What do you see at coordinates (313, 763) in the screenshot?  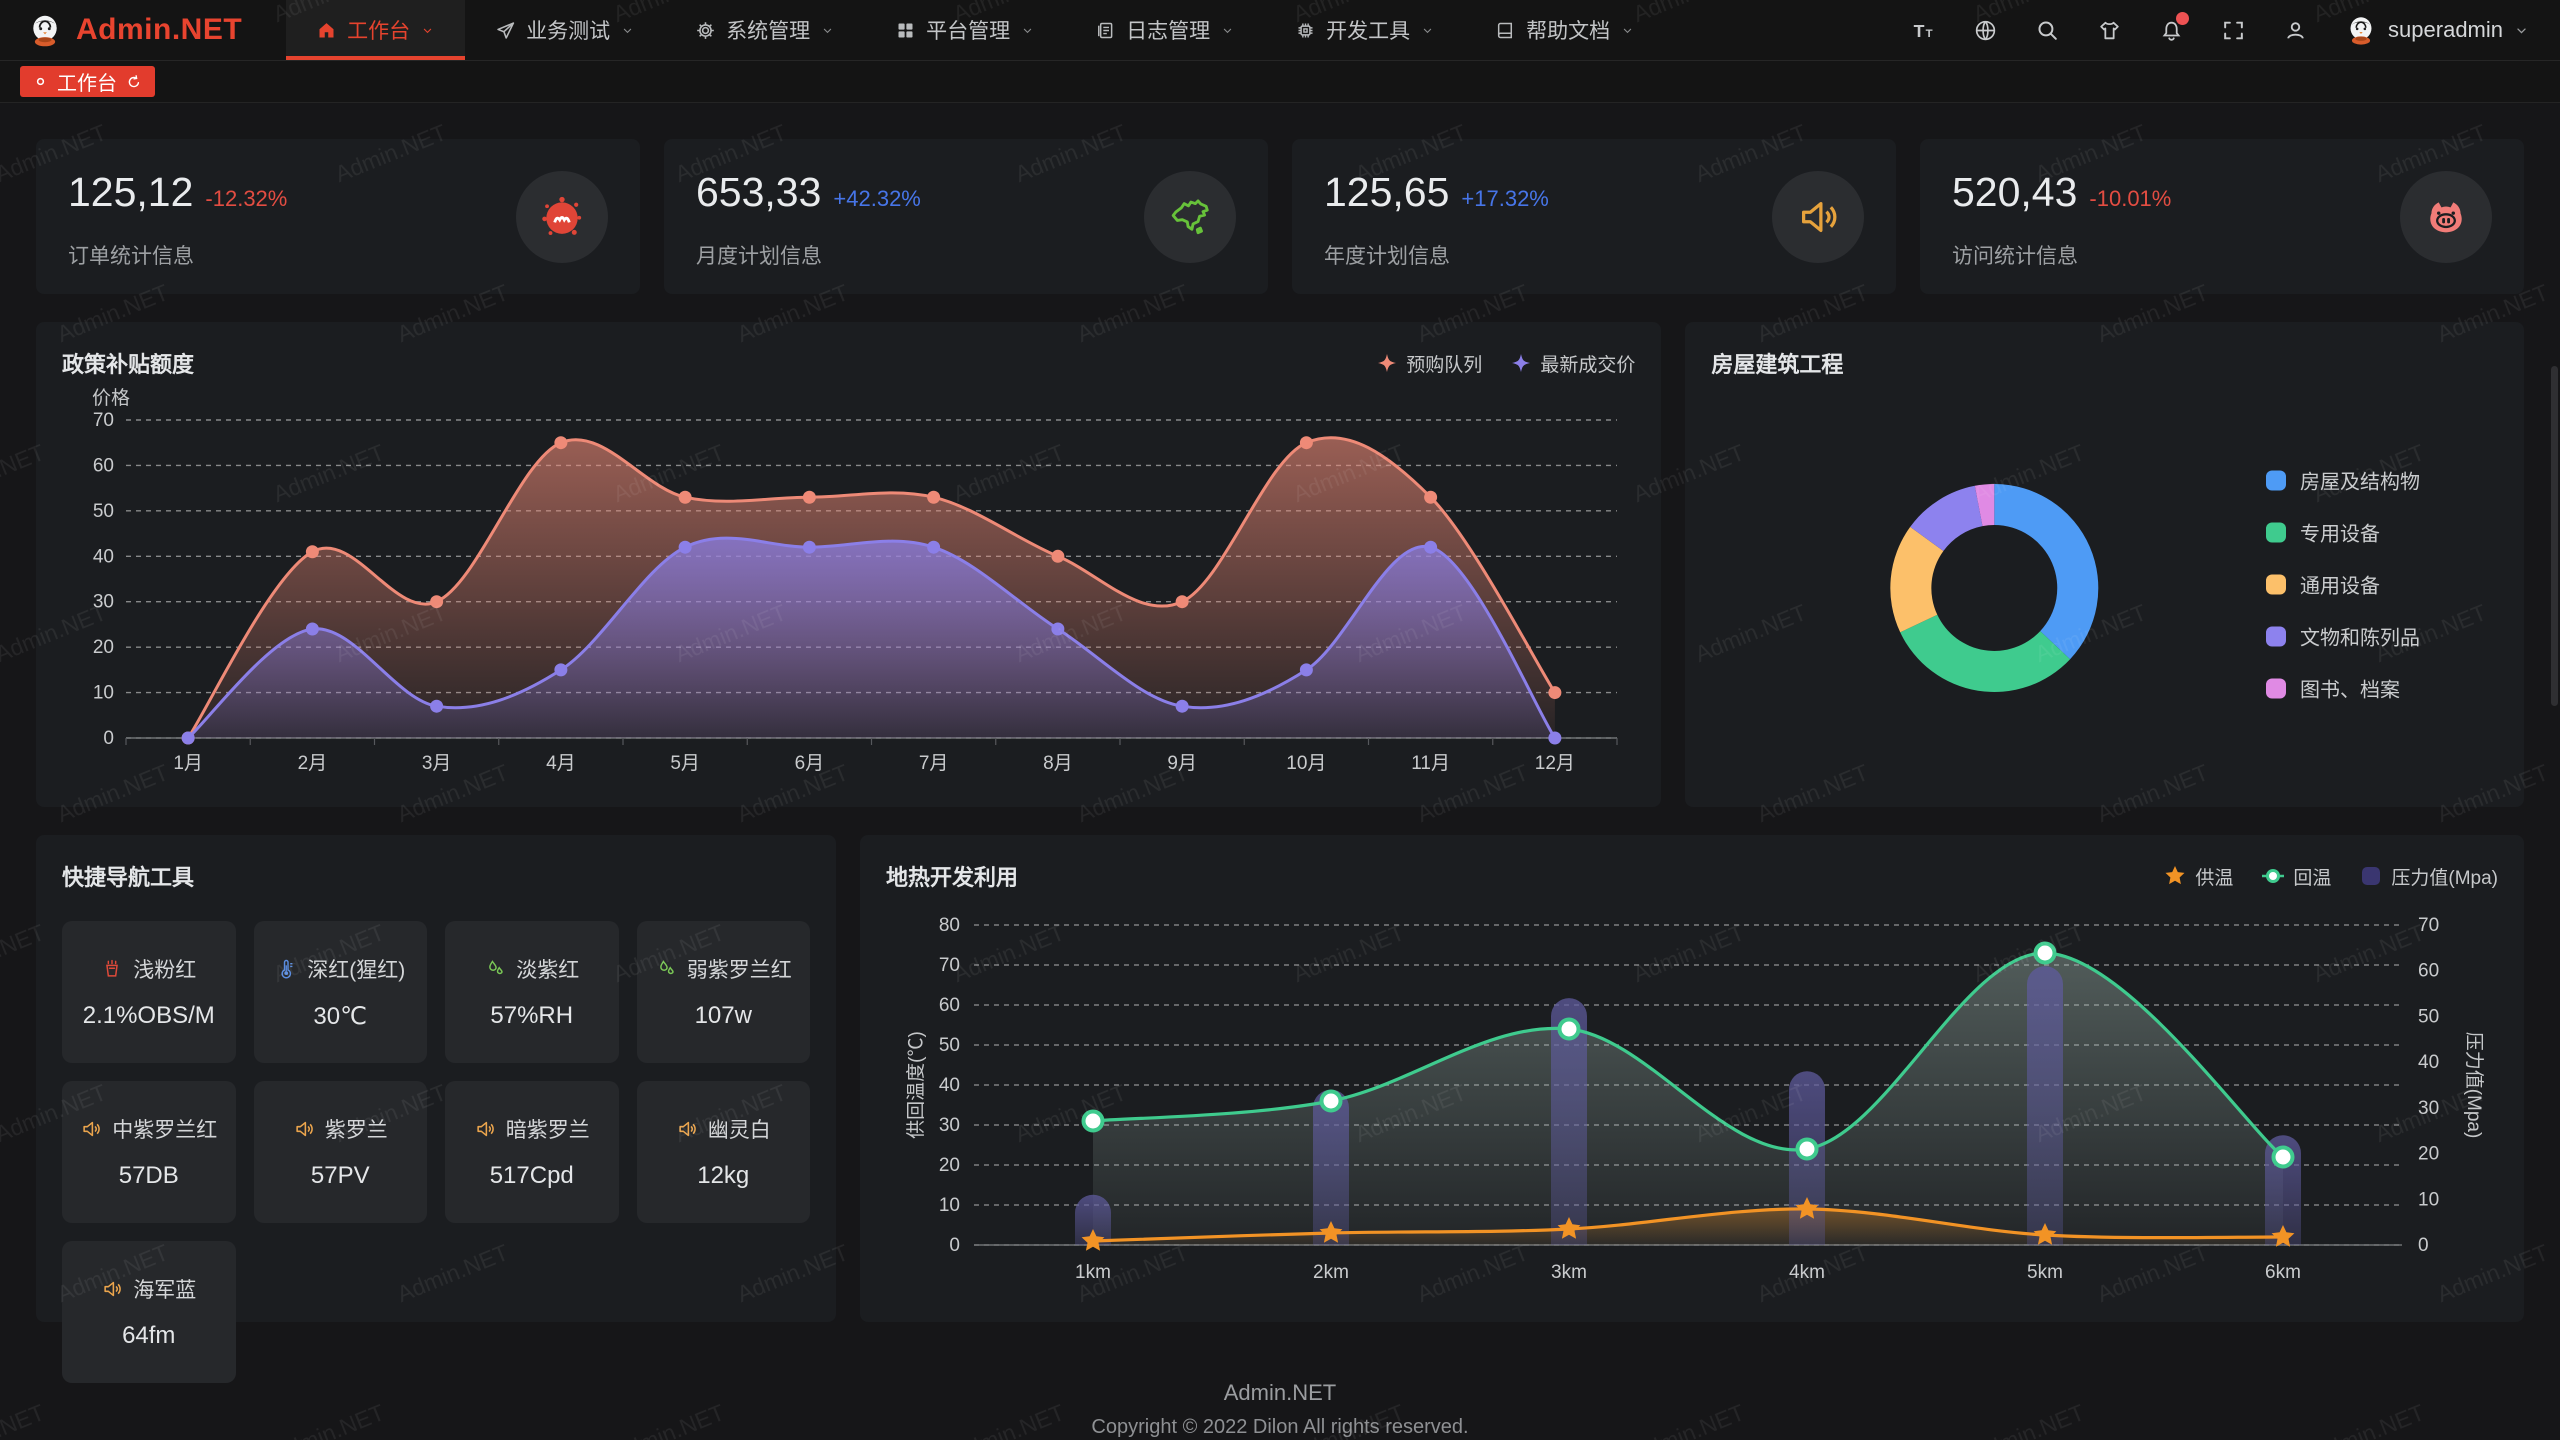 I see `svg-text: 2月` at bounding box center [313, 763].